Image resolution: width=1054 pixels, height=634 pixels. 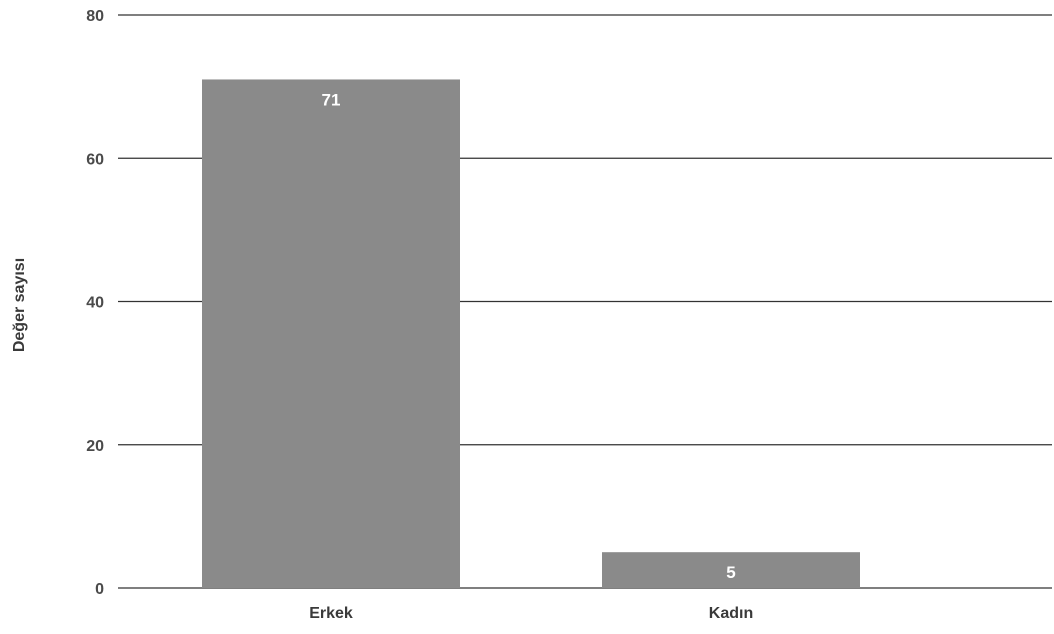 I want to click on data-label-kadın: 5, so click(x=730, y=572).